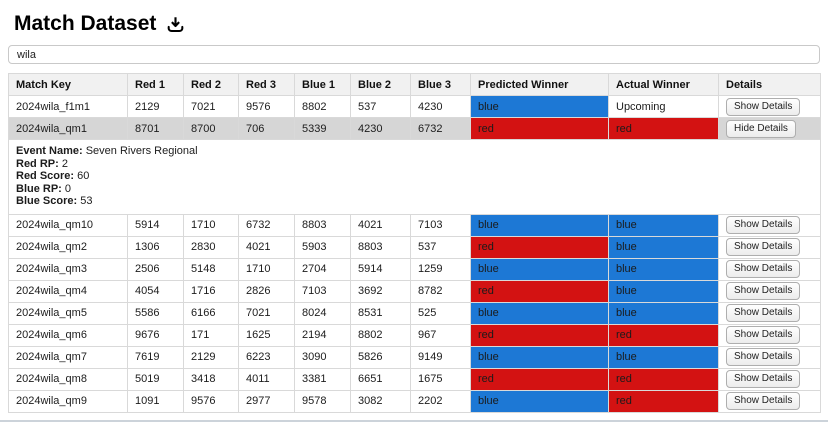 The width and height of the screenshot is (828, 427). Describe the element at coordinates (211, 128) in the screenshot. I see `team-number-cell: 8700` at that location.